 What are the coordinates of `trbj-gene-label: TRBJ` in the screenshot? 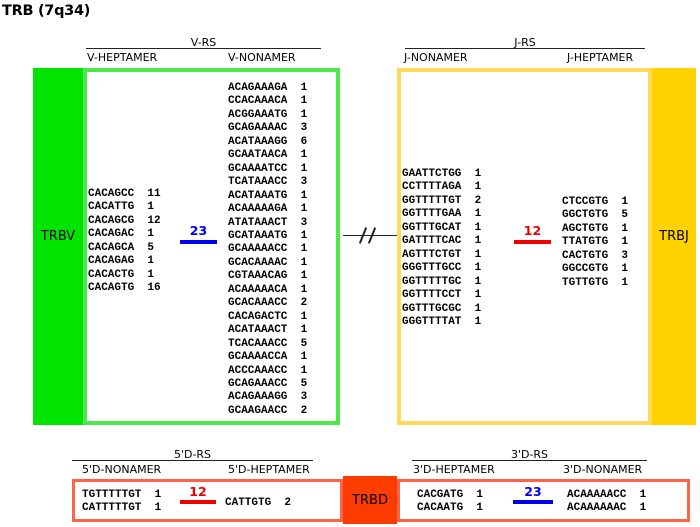 It's located at (674, 236).